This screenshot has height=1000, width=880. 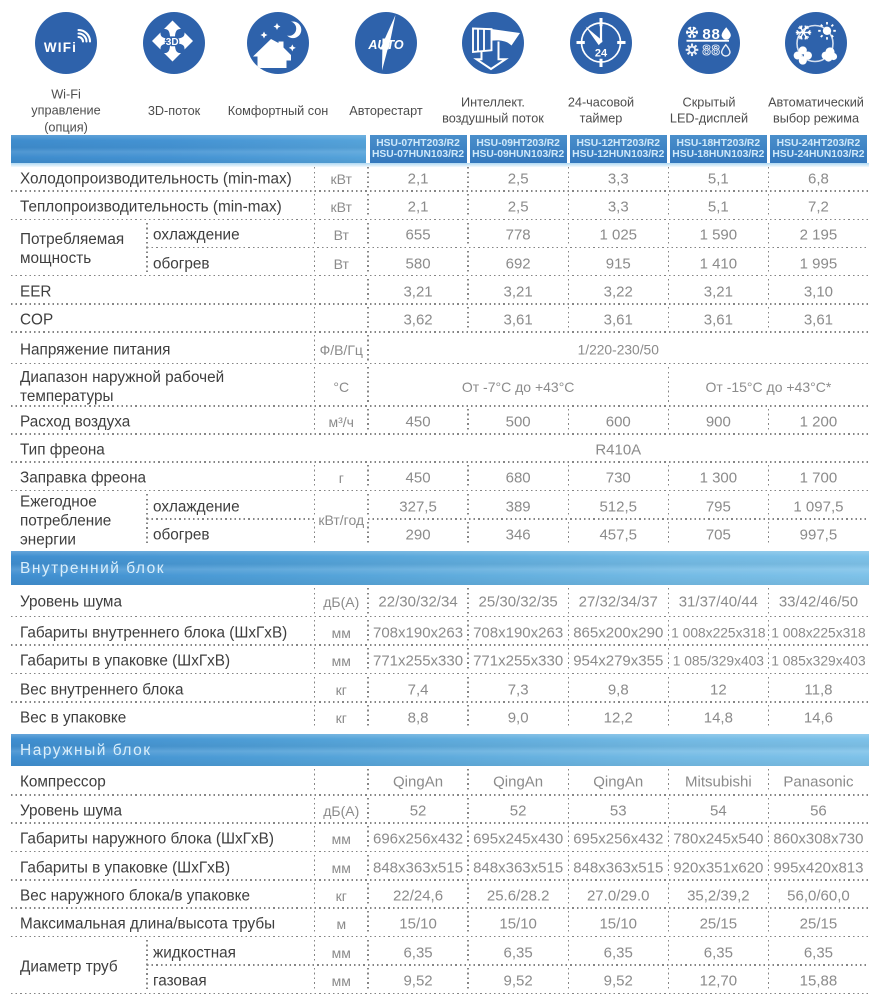 I want to click on svg-text: WIFi, so click(x=60, y=47).